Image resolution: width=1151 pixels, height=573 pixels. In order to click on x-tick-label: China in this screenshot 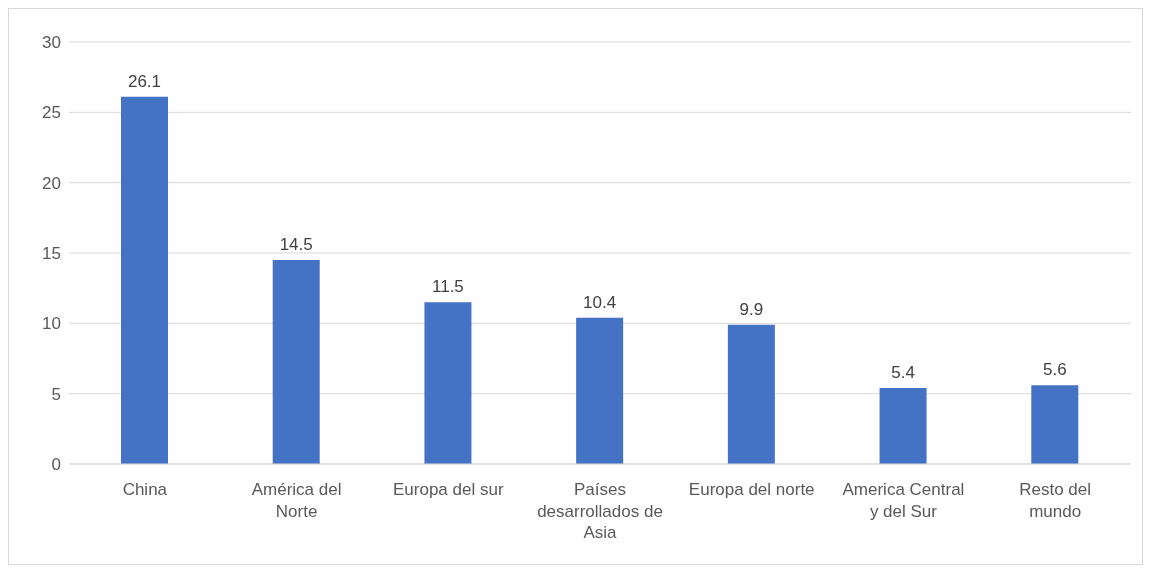, I will do `click(145, 490)`.